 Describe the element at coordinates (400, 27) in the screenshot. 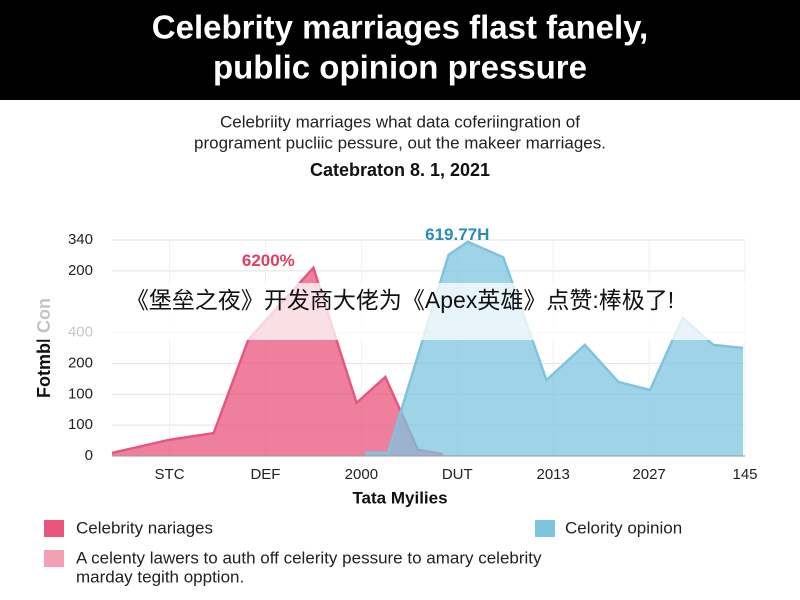

I see `title: Celebrity marriages flast fanely,` at that location.